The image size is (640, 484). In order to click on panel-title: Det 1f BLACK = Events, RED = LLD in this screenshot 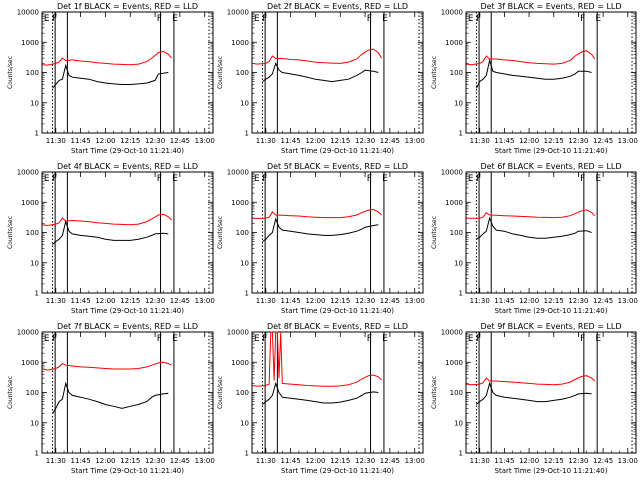, I will do `click(127, 6)`.